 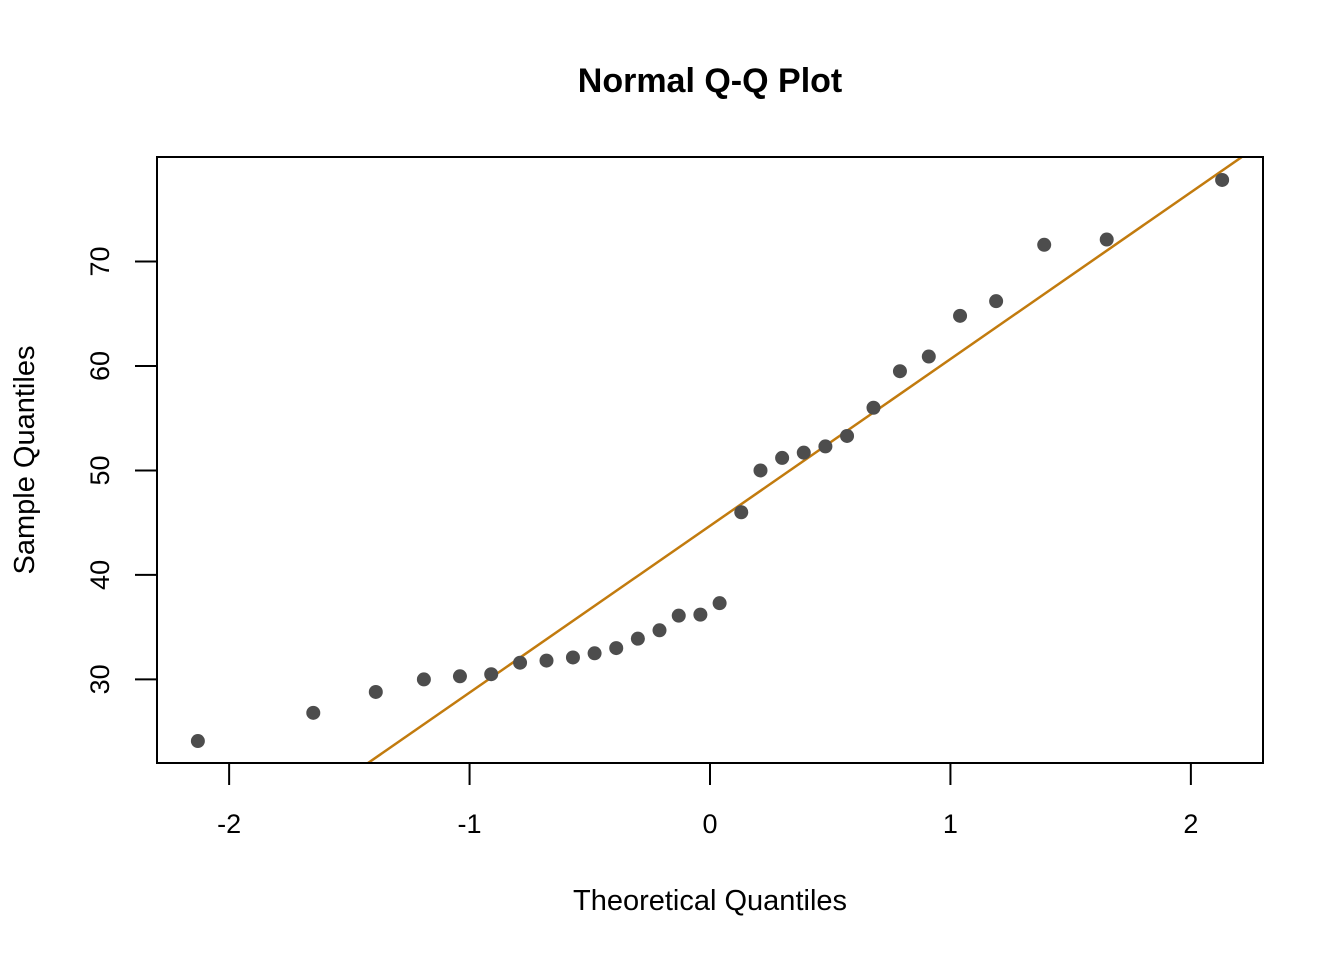 What do you see at coordinates (100, 261) in the screenshot?
I see `y-tick-label: 70` at bounding box center [100, 261].